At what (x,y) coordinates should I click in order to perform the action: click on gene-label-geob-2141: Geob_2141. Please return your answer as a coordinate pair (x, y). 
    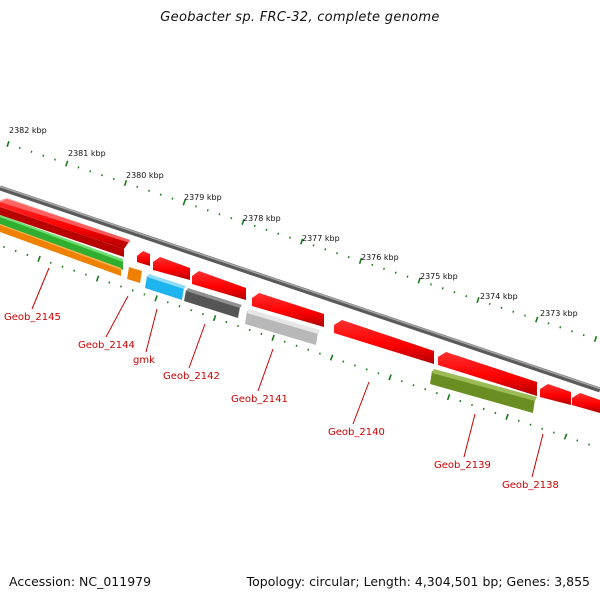
    Looking at the image, I should click on (259, 399).